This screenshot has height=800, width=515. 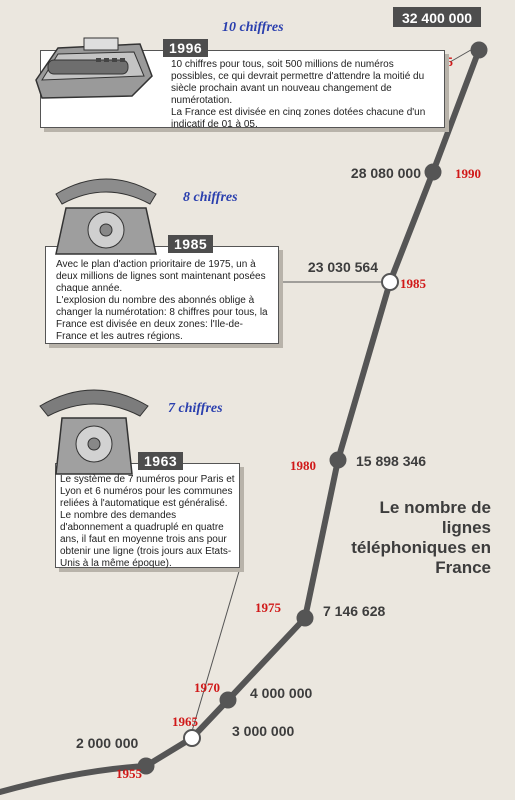 I want to click on connector-1963, so click(x=215, y=653).